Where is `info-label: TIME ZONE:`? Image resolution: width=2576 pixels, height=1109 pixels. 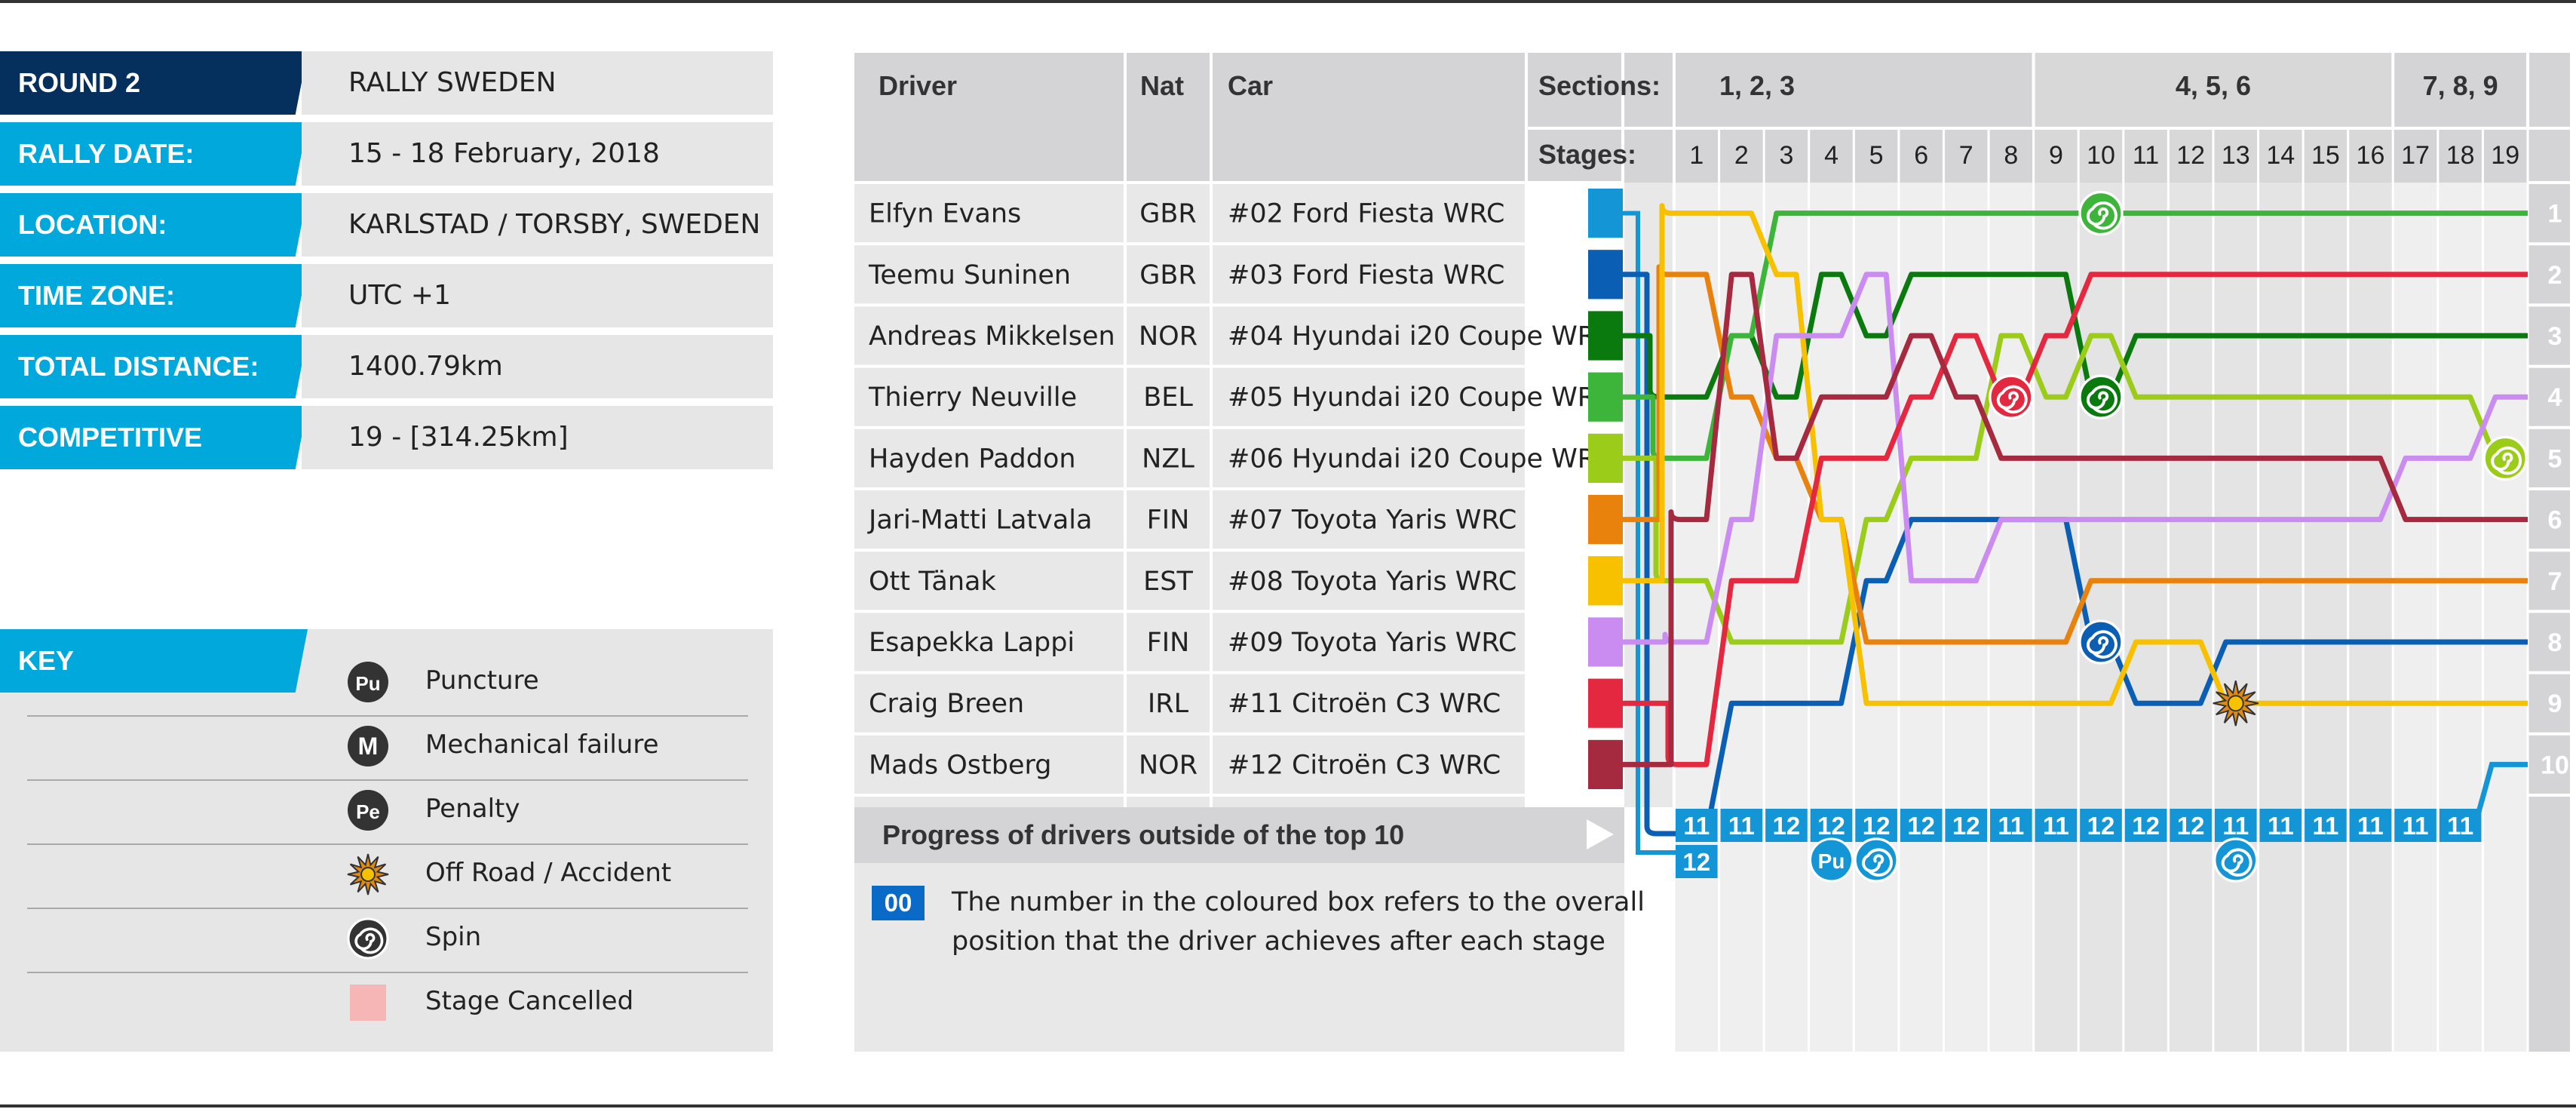 info-label: TIME ZONE: is located at coordinates (154, 295).